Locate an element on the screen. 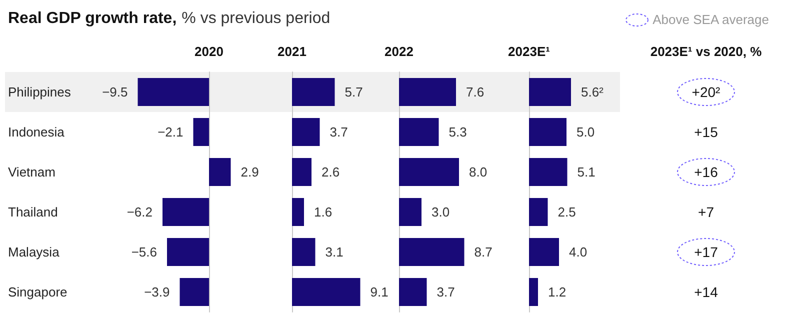  y-tick-label: Thailand is located at coordinates (33, 212).